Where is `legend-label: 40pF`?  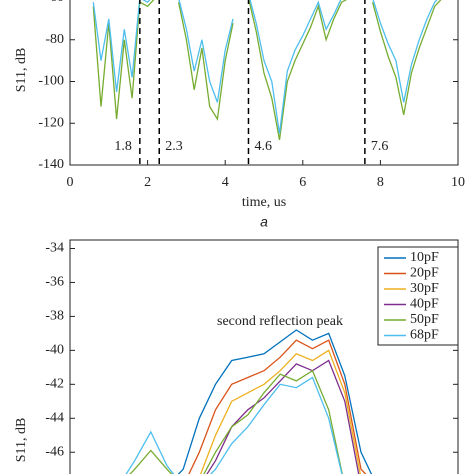 legend-label: 40pF is located at coordinates (424, 304).